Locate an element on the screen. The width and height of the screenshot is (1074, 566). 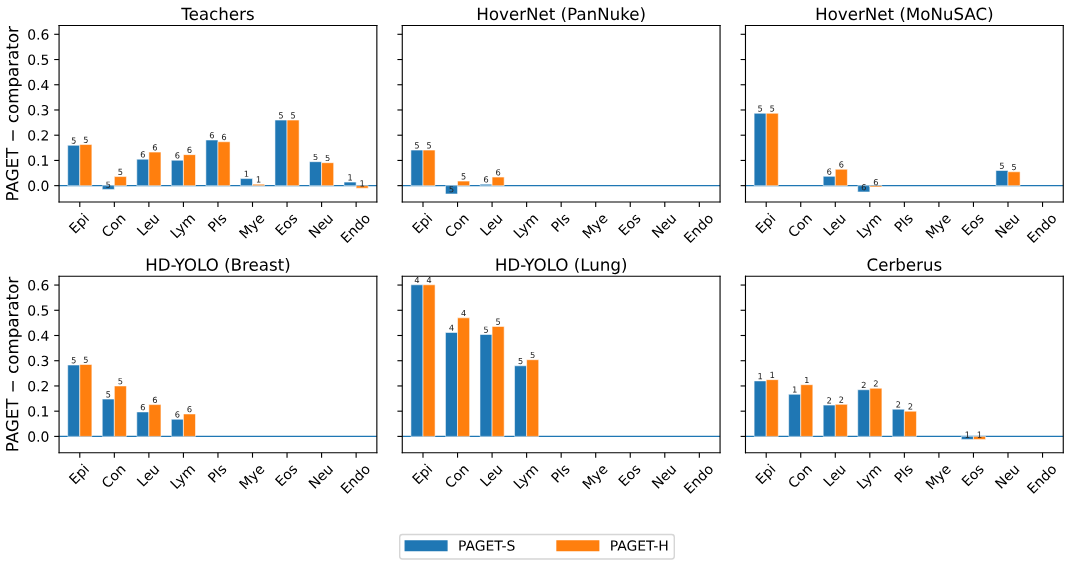
chart-title: HD-YOLO (Lung) is located at coordinates (561, 266).